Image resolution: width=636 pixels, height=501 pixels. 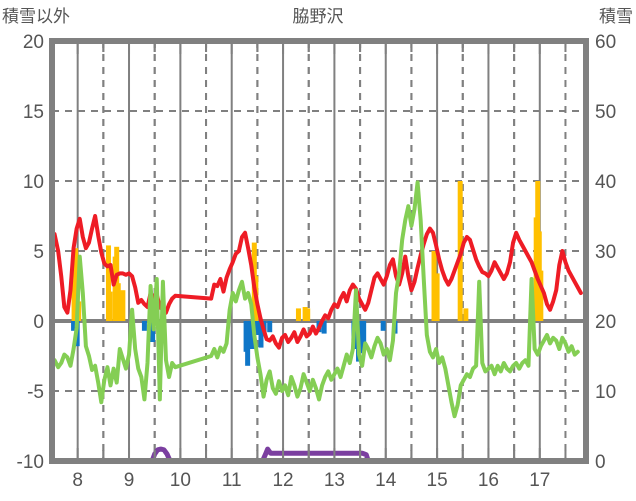 What do you see at coordinates (334, 480) in the screenshot?
I see `x-axis-tick-label: 13` at bounding box center [334, 480].